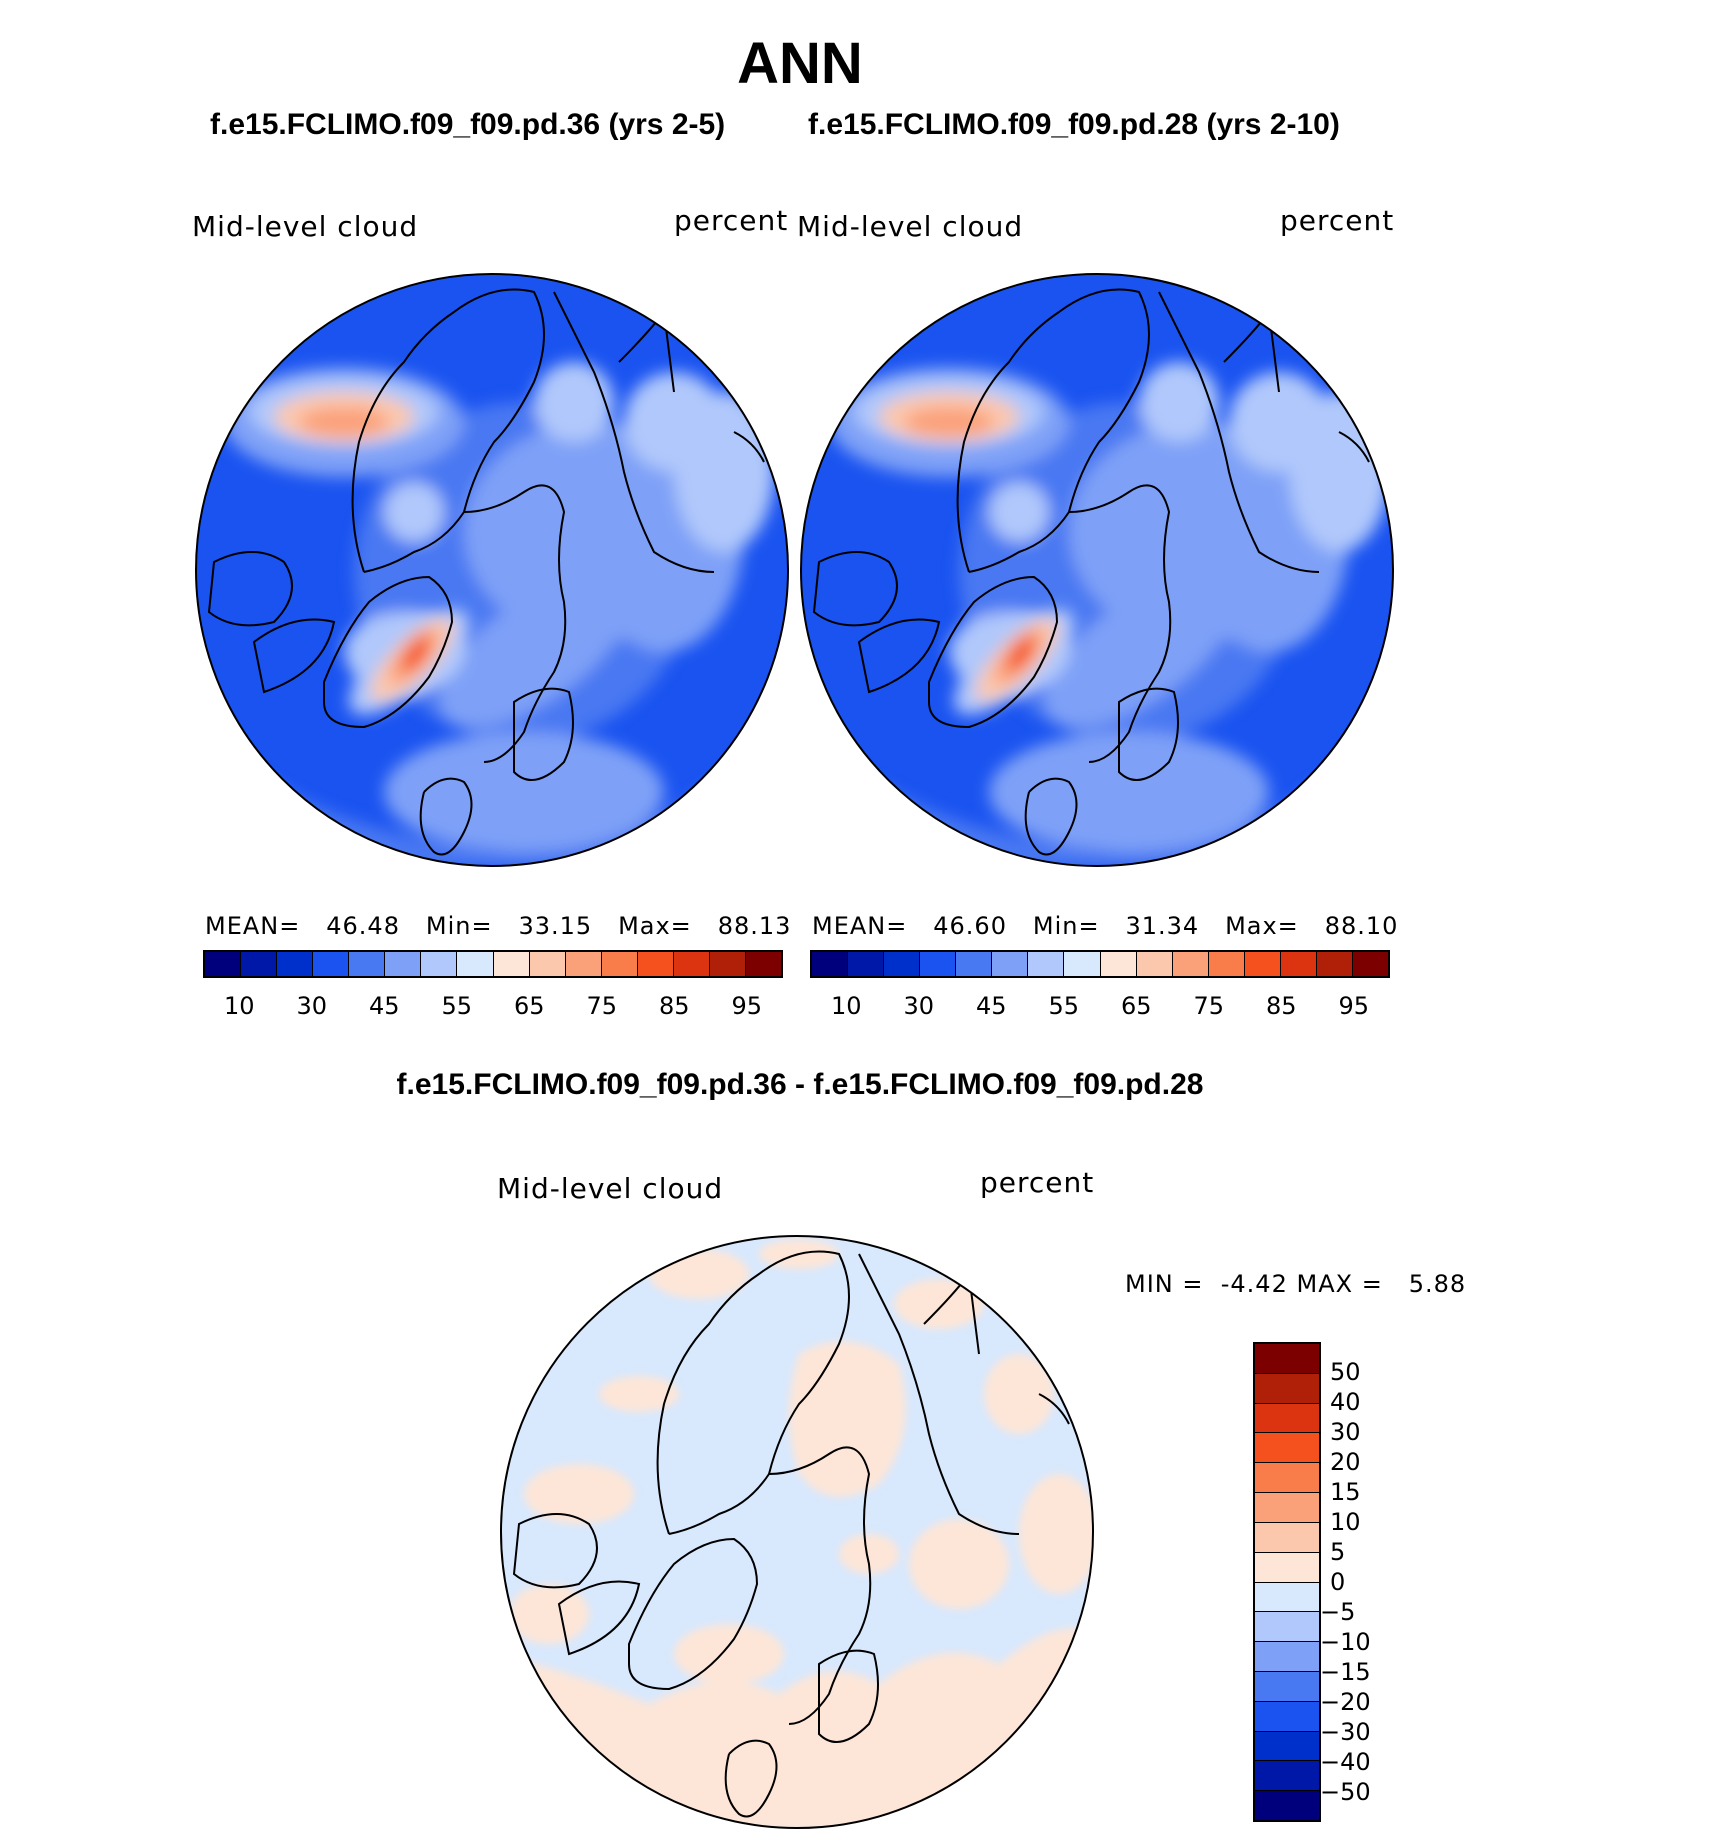  I want to click on diff-units-label: percent, so click(1037, 1182).